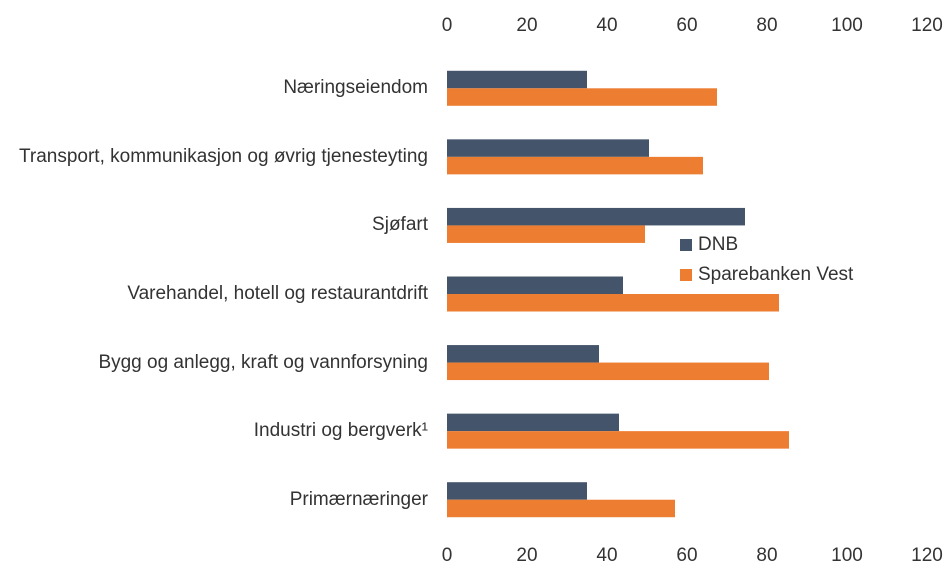 Image resolution: width=952 pixels, height=578 pixels. I want to click on category-text: Varehandel, hotell og restaurantdrift, so click(277, 293).